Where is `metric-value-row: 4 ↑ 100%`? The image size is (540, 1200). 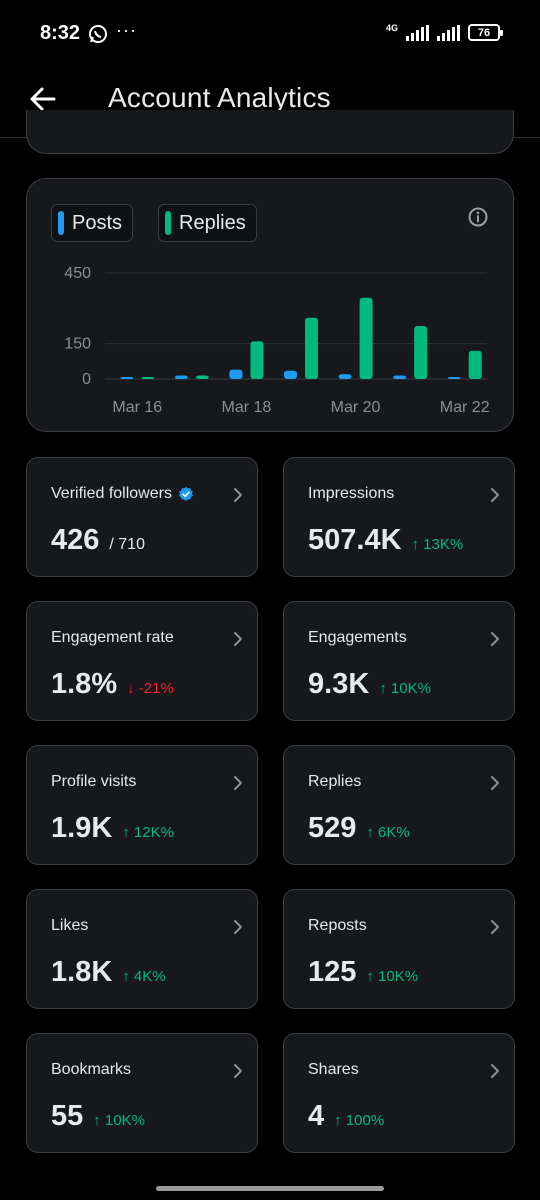 metric-value-row: 4 ↑ 100% is located at coordinates (346, 1116).